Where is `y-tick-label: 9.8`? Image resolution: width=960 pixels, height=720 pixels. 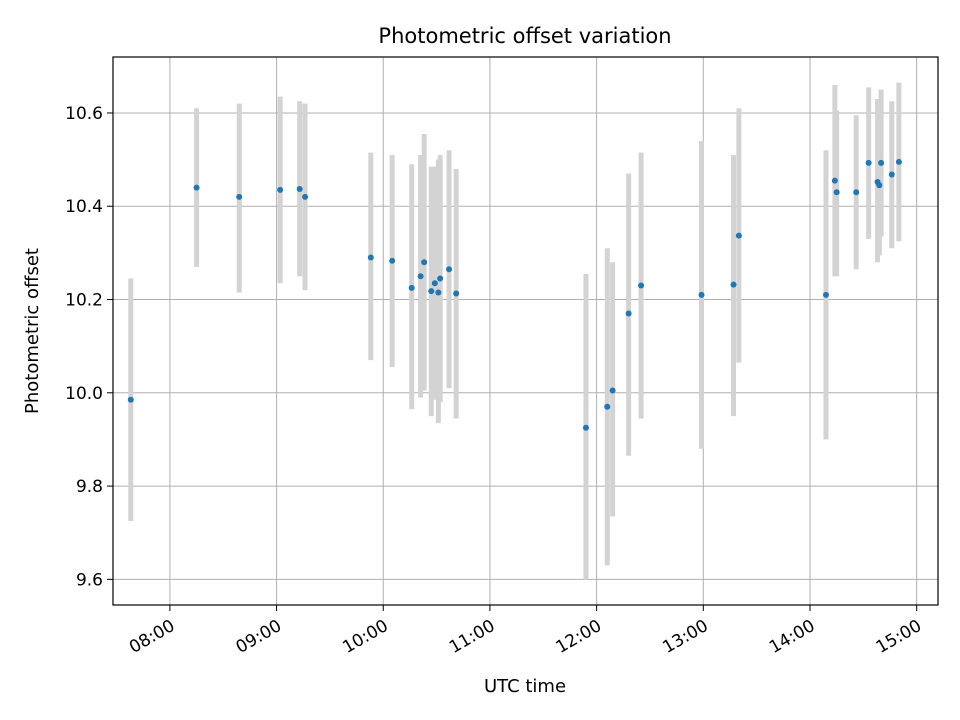 y-tick-label: 9.8 is located at coordinates (89, 487).